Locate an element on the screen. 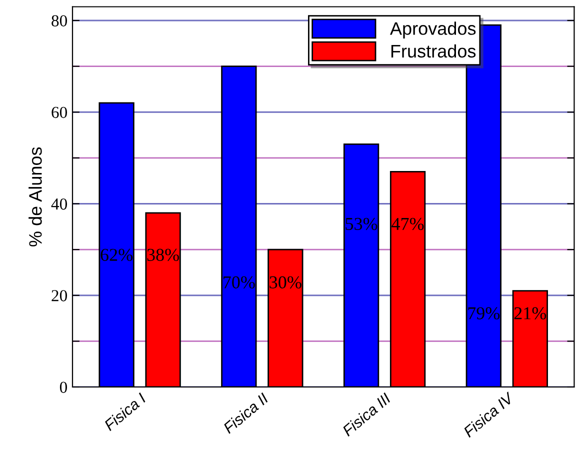  y-tick-label: 80 is located at coordinates (60, 20).